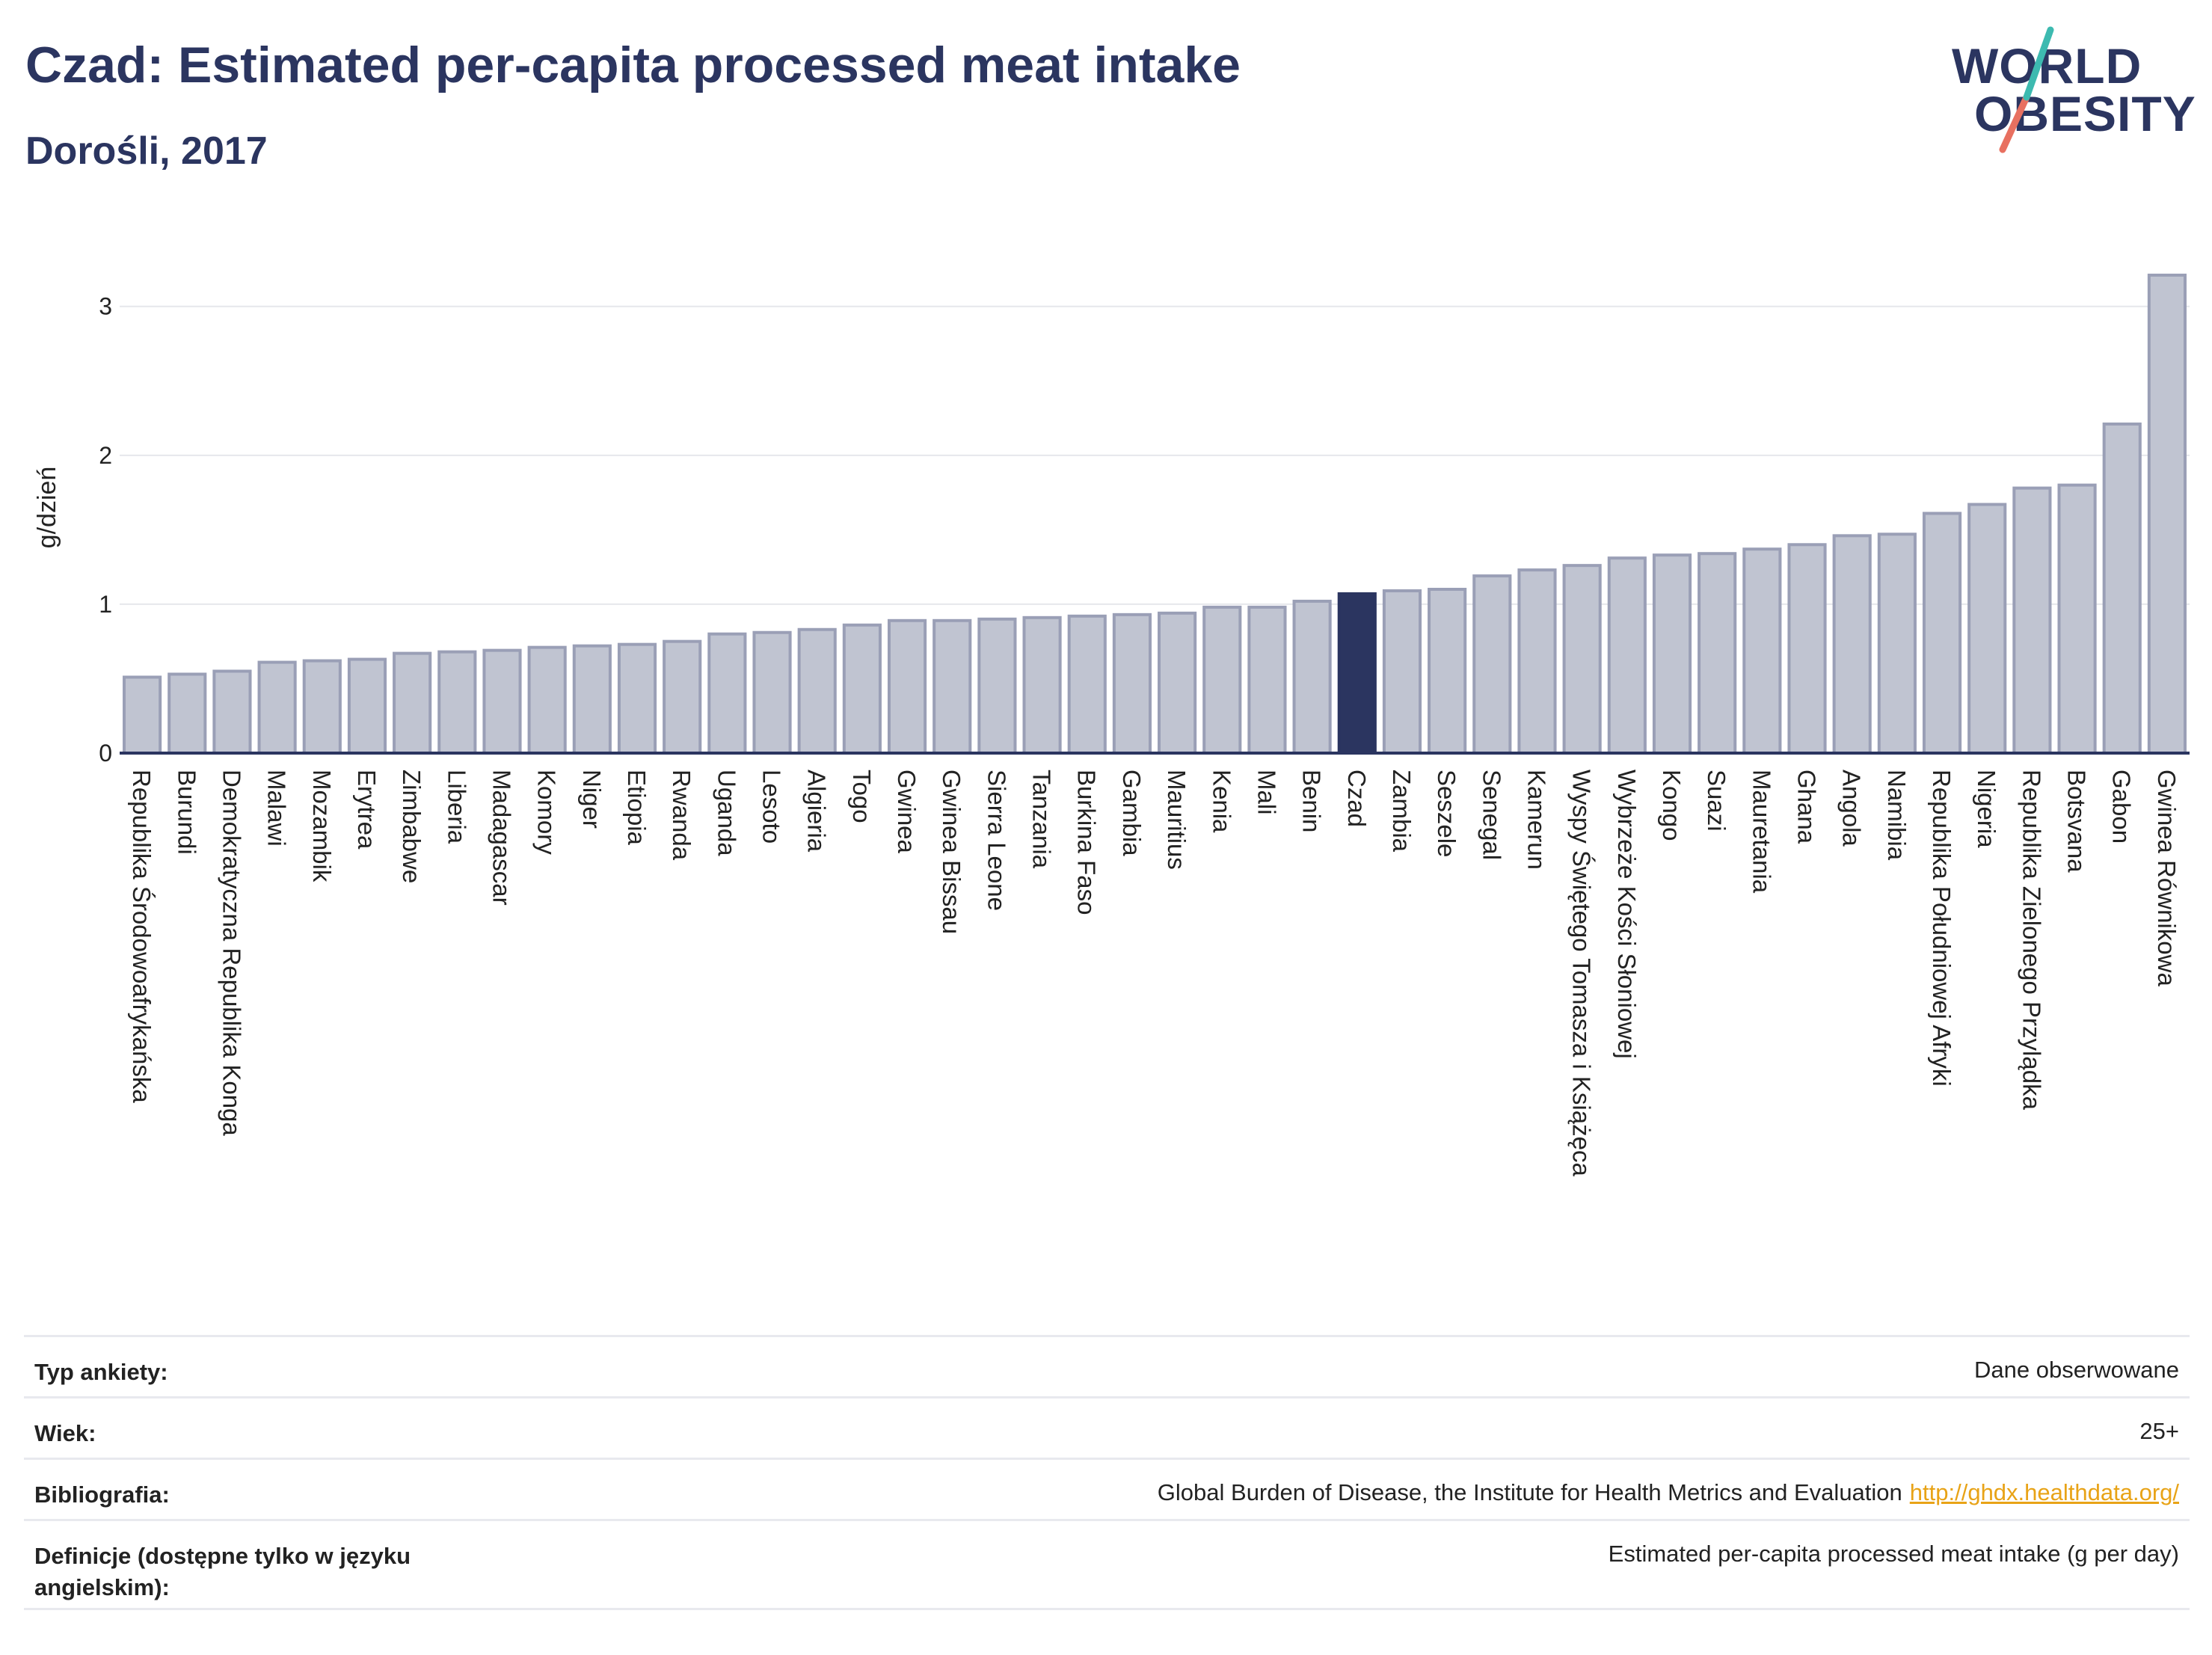 Image resolution: width=2212 pixels, height=1655 pixels. I want to click on y-tick-label: 3, so click(105, 306).